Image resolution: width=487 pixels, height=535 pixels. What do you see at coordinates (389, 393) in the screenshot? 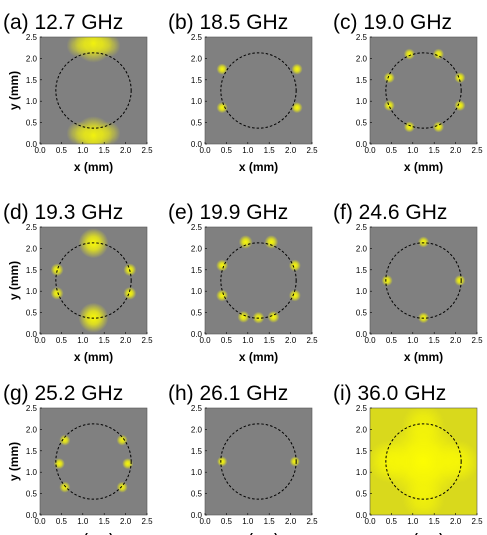
I see `panel-title: (i) 36.0 GHz` at bounding box center [389, 393].